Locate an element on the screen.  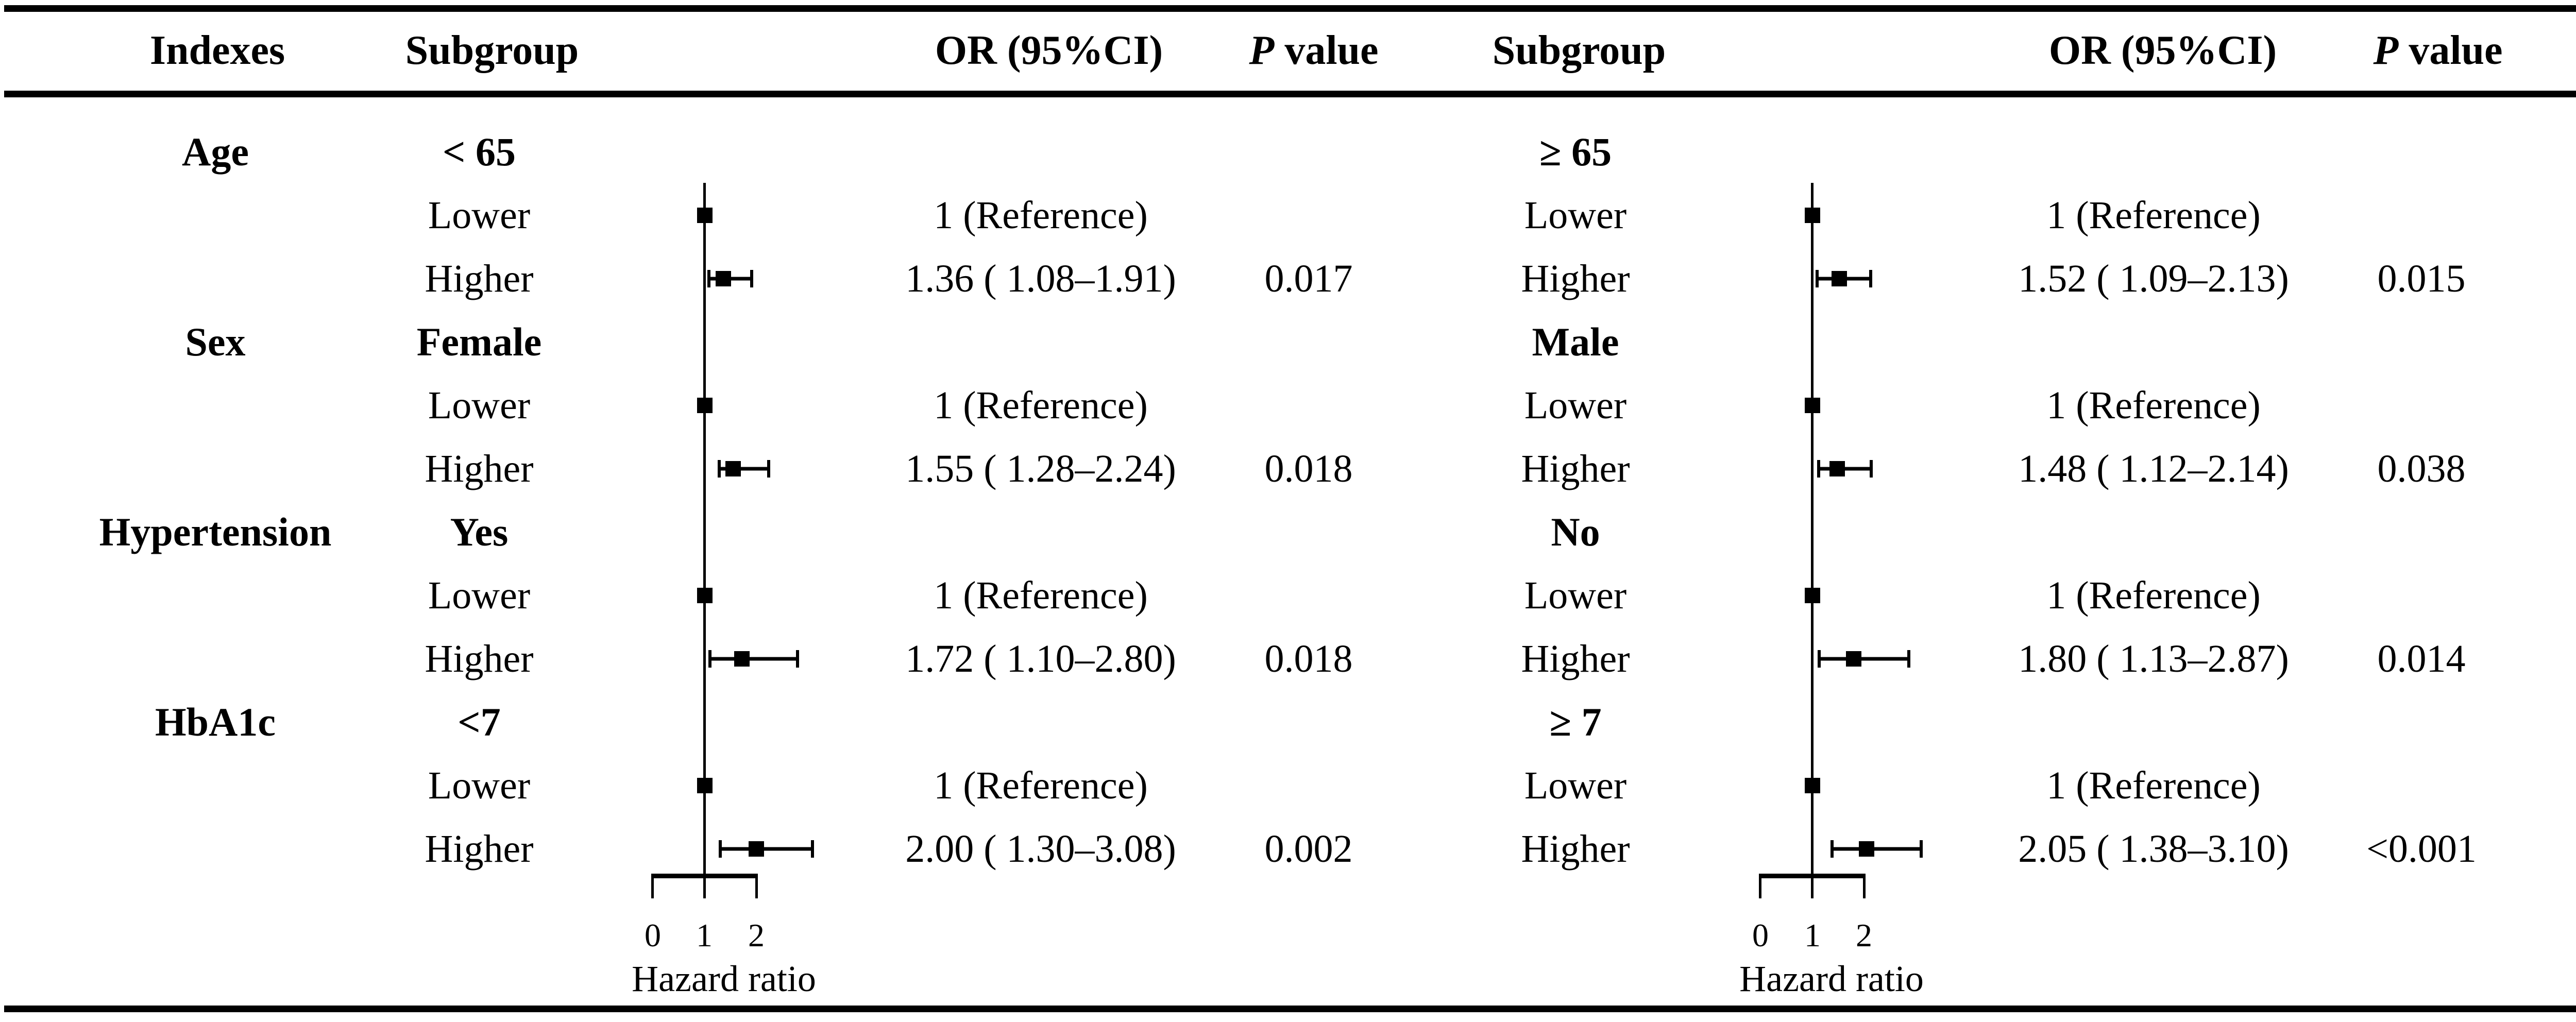
header-subgroup-left: Subgroup is located at coordinates (492, 50).